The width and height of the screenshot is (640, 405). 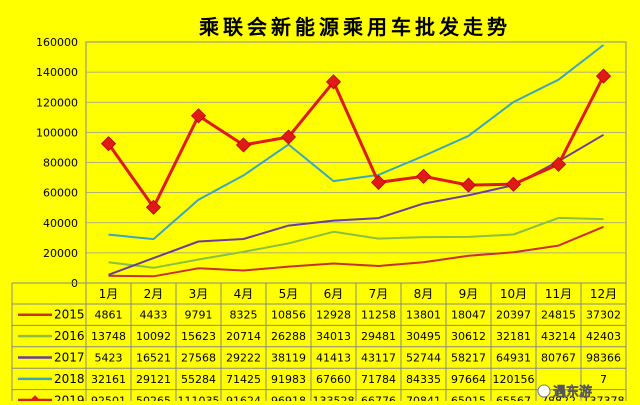 What do you see at coordinates (356, 242) in the screenshot?
I see `series-line-2016` at bounding box center [356, 242].